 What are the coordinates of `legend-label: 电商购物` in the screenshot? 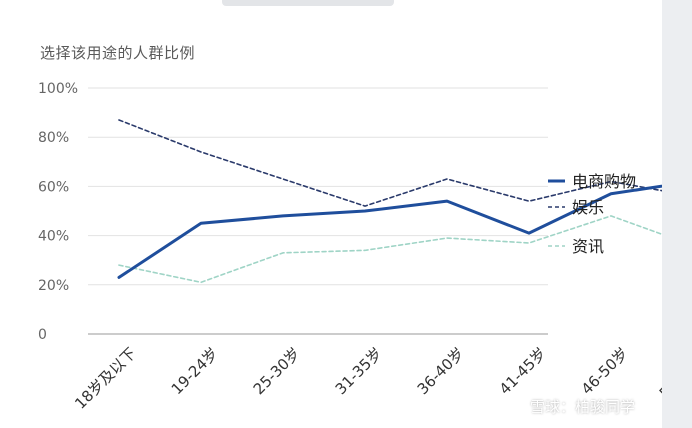 It's located at (604, 181).